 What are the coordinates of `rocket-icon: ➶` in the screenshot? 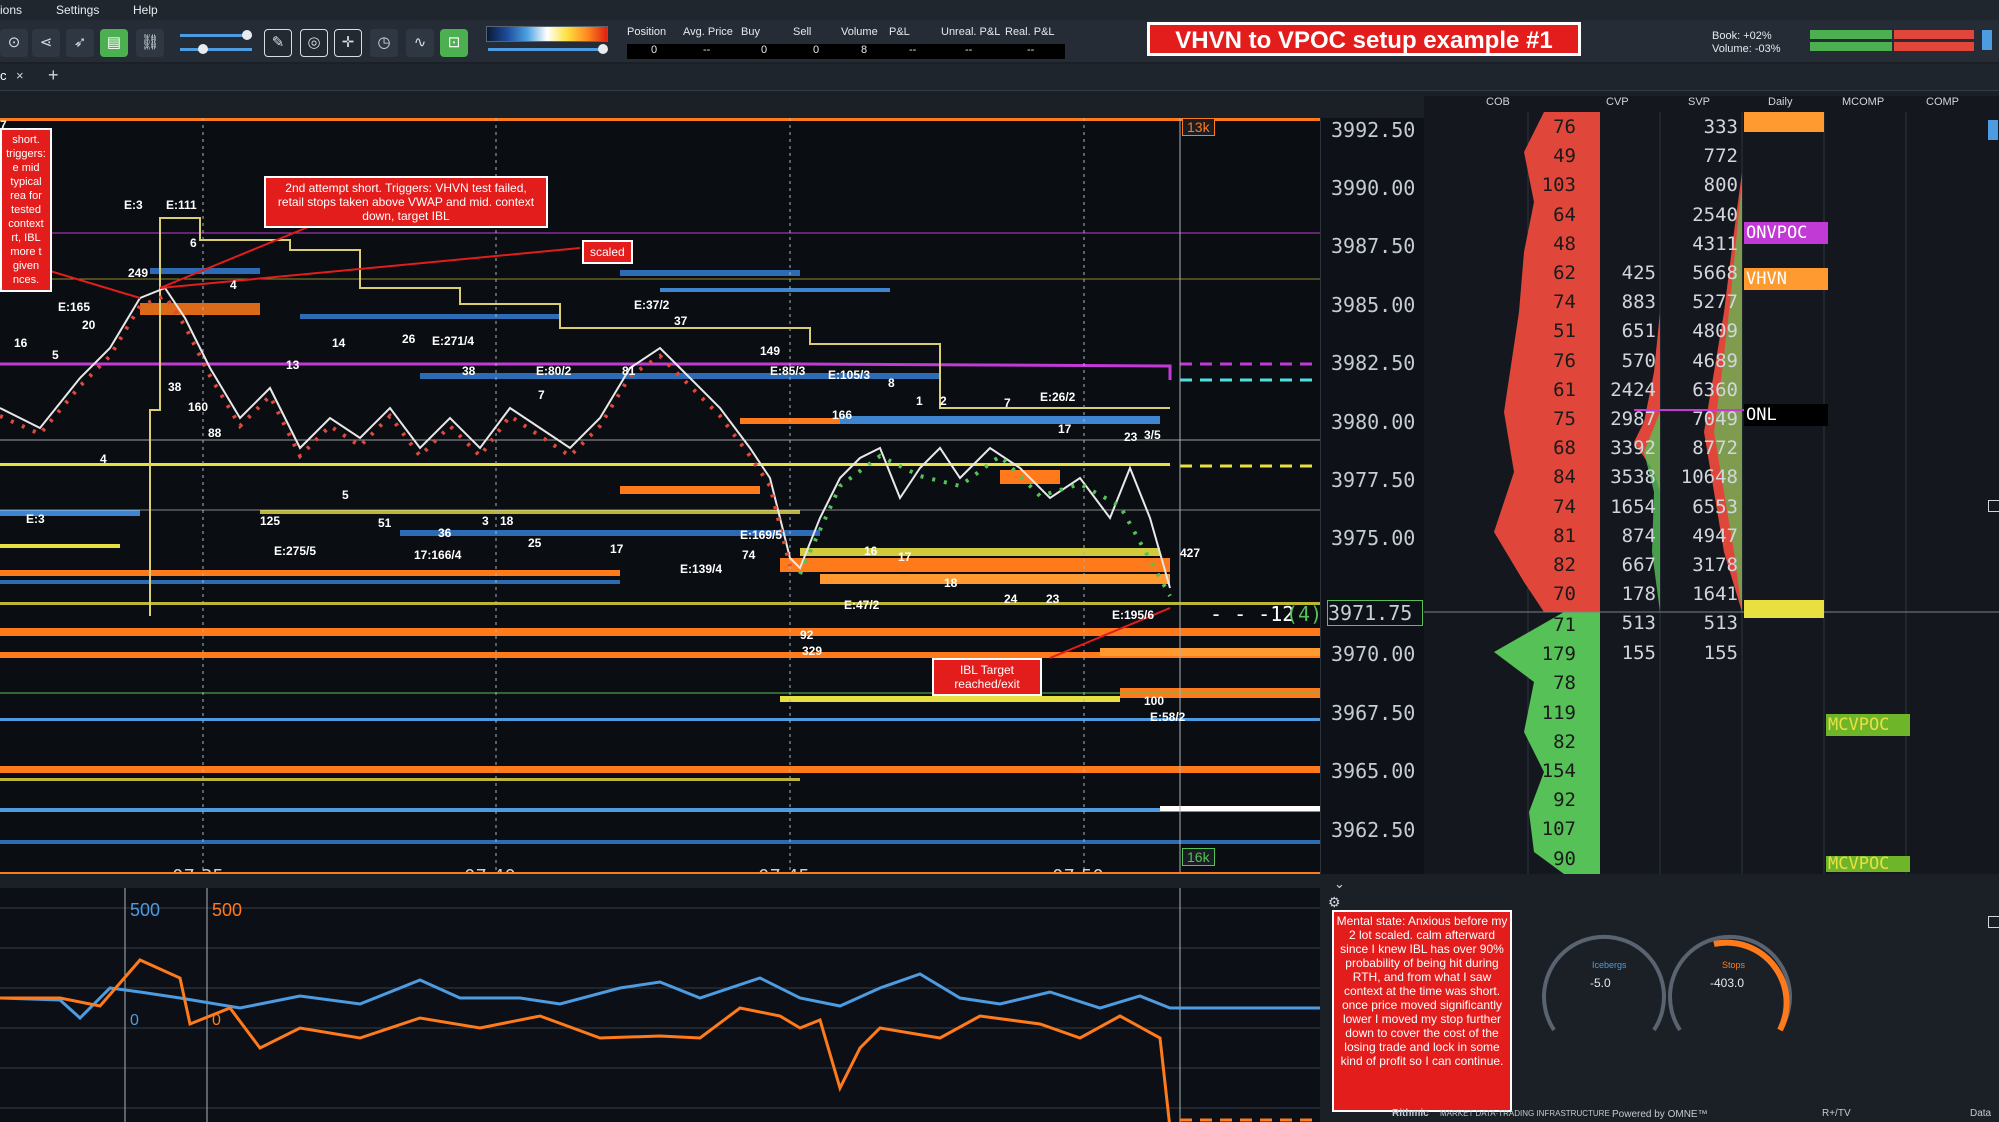 It's located at (80, 43).